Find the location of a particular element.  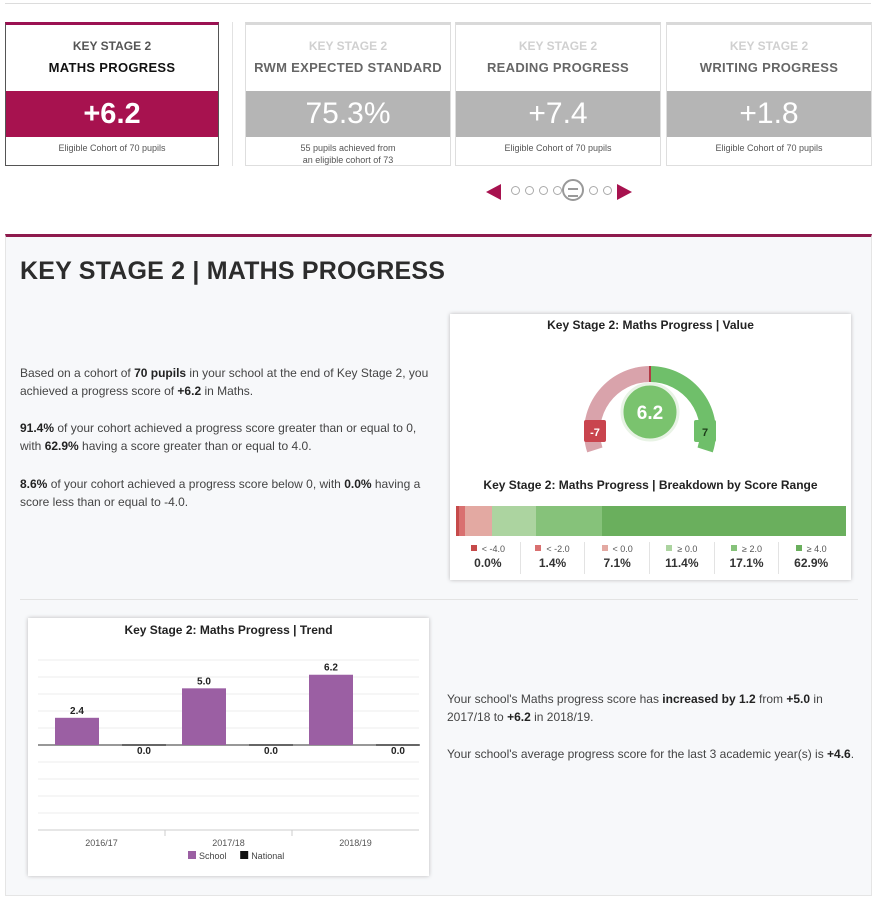

breakdown-legend-item: ≥ 0.0 11.4% is located at coordinates (682, 558).